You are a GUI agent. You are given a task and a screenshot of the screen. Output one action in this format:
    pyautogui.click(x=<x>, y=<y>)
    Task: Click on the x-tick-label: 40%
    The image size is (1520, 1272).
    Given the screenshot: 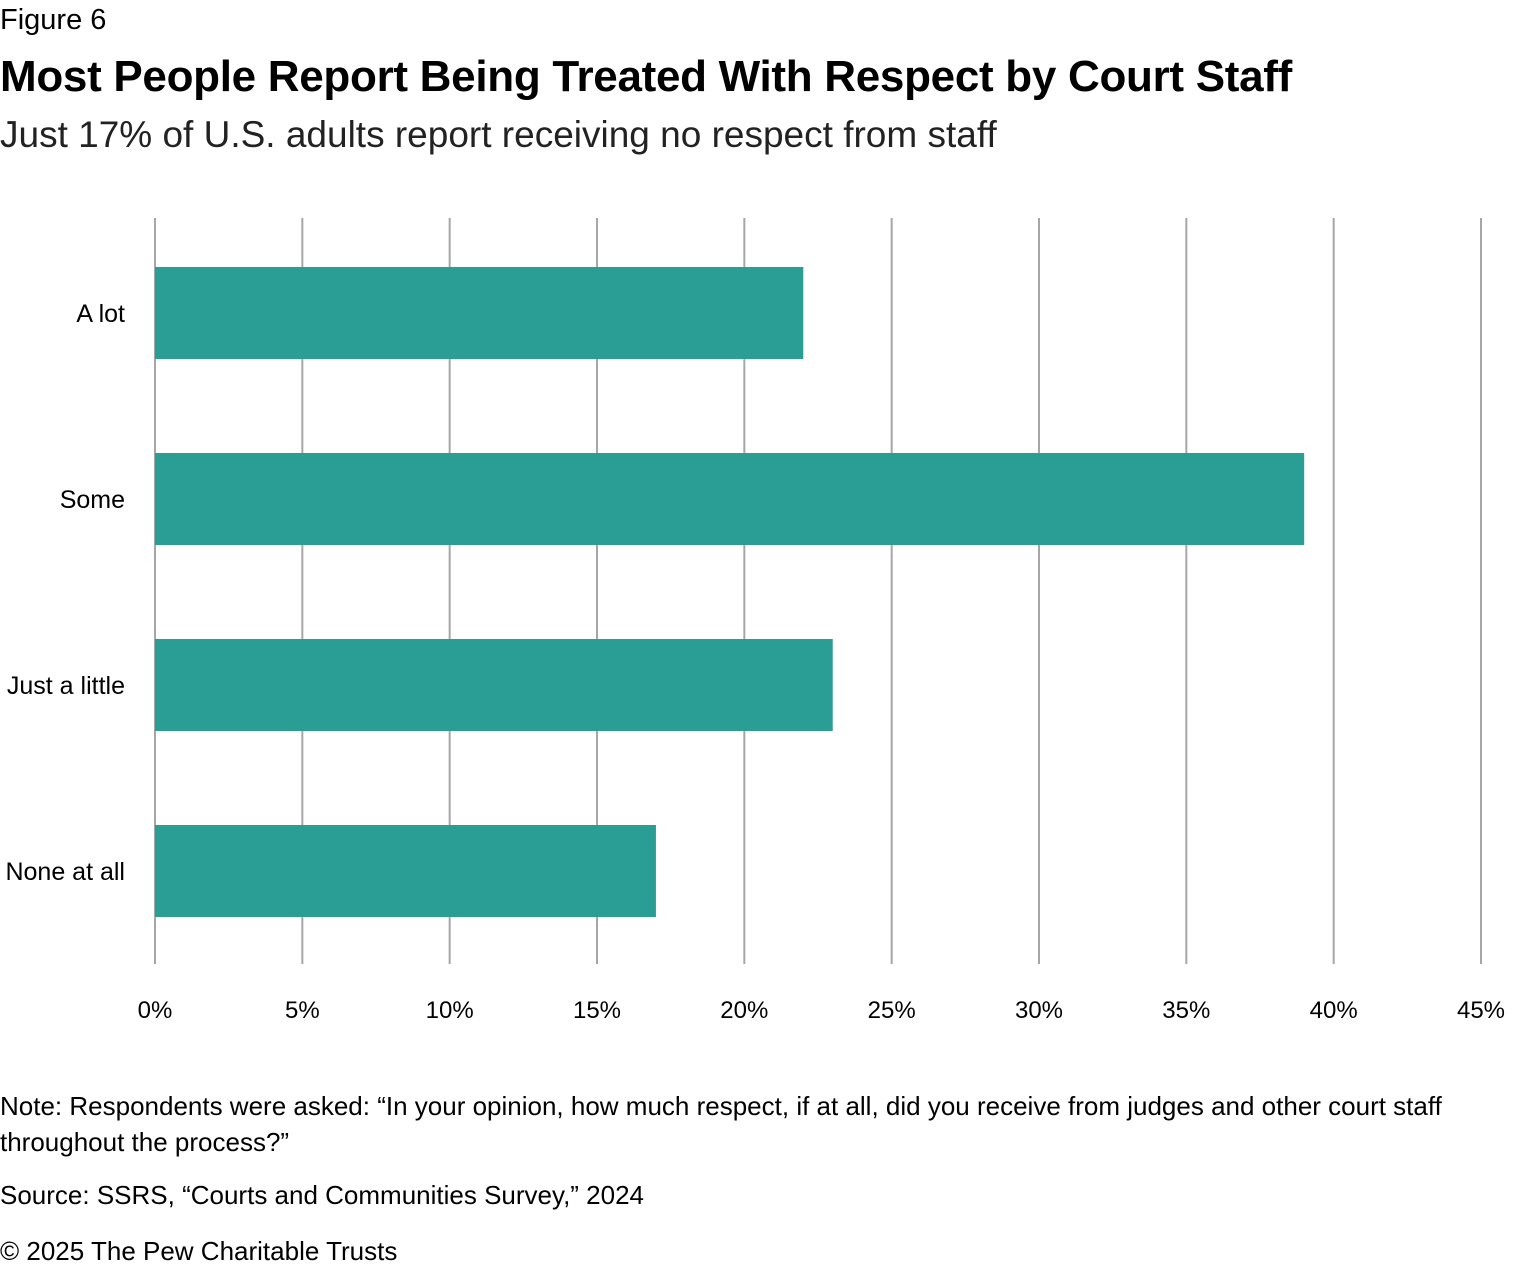 What is the action you would take?
    pyautogui.click(x=1334, y=1010)
    